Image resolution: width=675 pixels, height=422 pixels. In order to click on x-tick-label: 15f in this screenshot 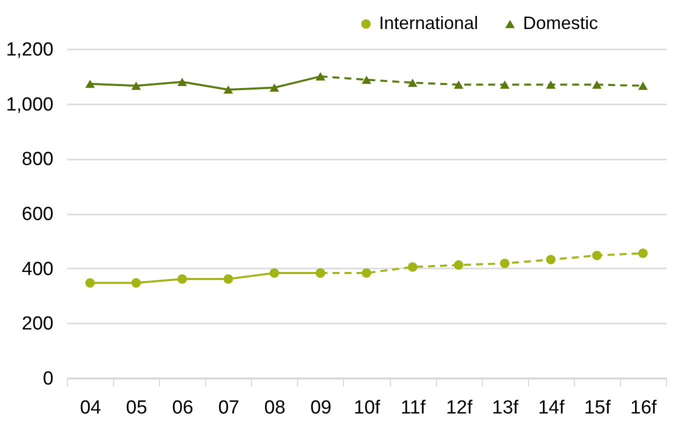, I will do `click(598, 408)`.